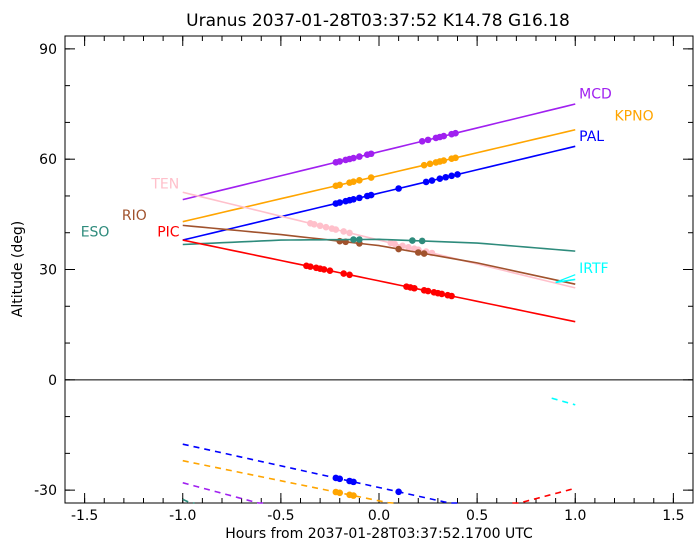 The height and width of the screenshot is (543, 697). What do you see at coordinates (290, 481) in the screenshot?
I see `below-line-kpno` at bounding box center [290, 481].